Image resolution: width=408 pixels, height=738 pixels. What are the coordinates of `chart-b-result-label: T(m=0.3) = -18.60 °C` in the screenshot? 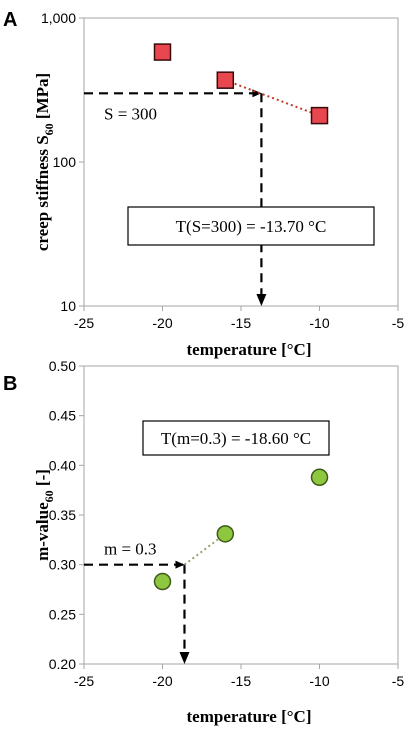 It's located at (236, 438).